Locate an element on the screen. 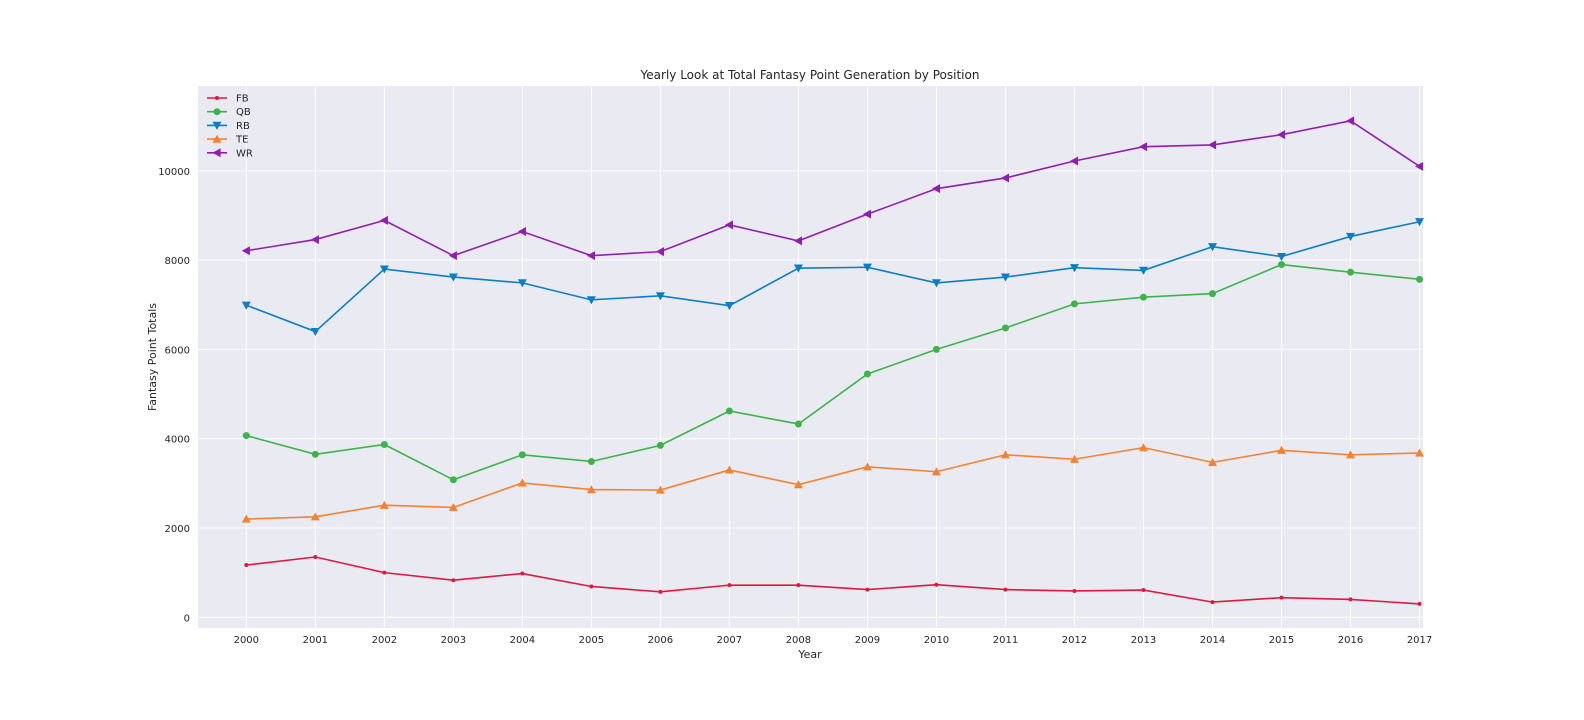  legend: FB QB RB TE WR is located at coordinates (230, 126).